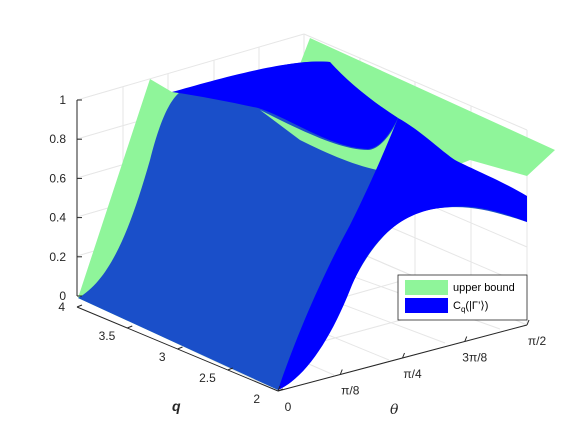 The width and height of the screenshot is (584, 438). Describe the element at coordinates (350, 391) in the screenshot. I see `theta-tick-label: π/8` at that location.